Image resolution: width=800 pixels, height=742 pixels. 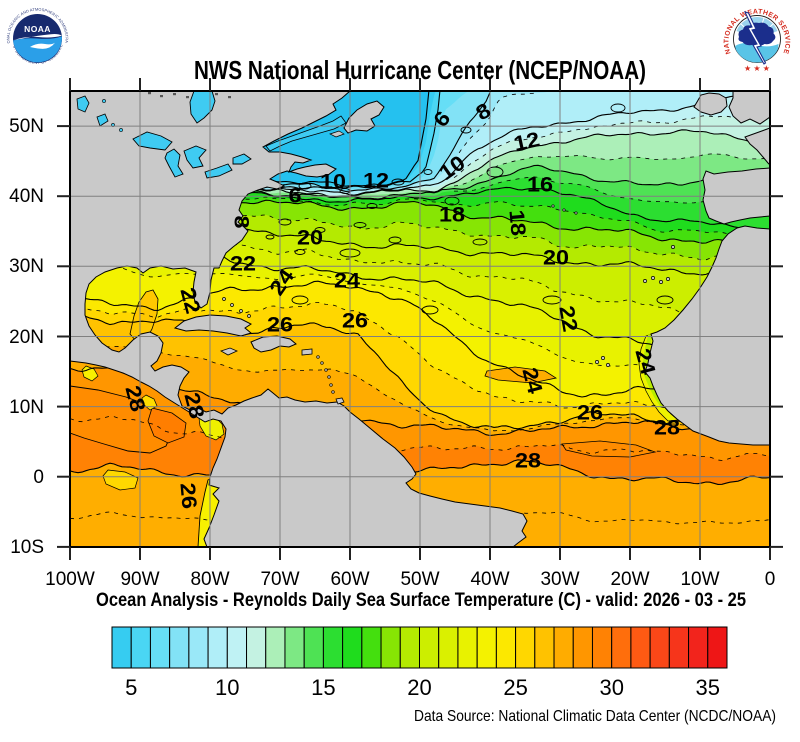 I want to click on svg-text: 50N, so click(x=26, y=126).